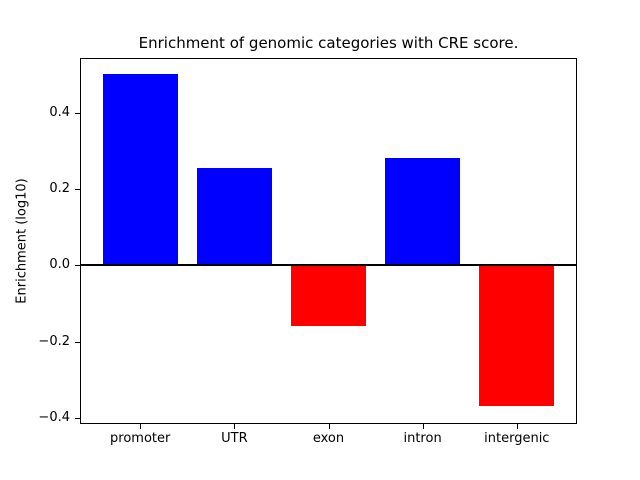  Describe the element at coordinates (328, 438) in the screenshot. I see `x-tick-label-exon: exon` at that location.